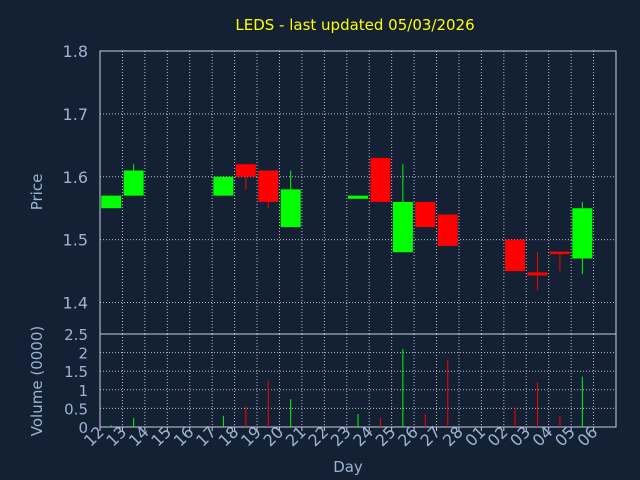 The height and width of the screenshot is (480, 640). Describe the element at coordinates (76, 335) in the screenshot. I see `volume-tick-label: 2.5` at that location.